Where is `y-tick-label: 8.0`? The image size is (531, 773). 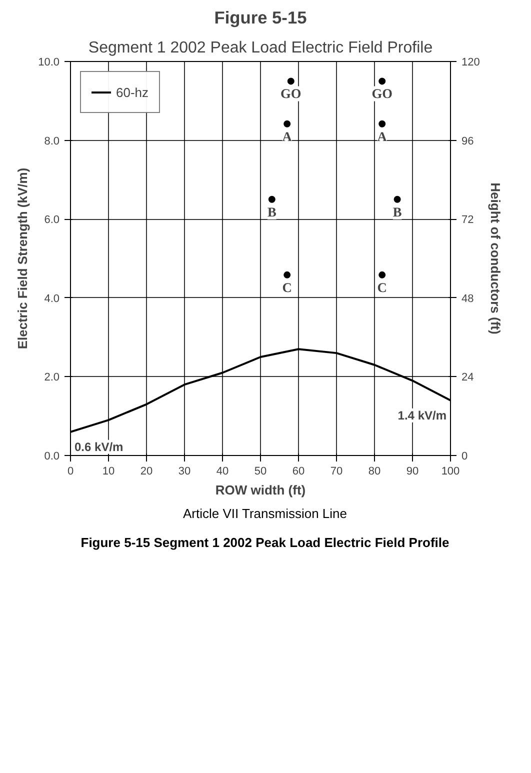
y-tick-label: 8.0 is located at coordinates (52, 141).